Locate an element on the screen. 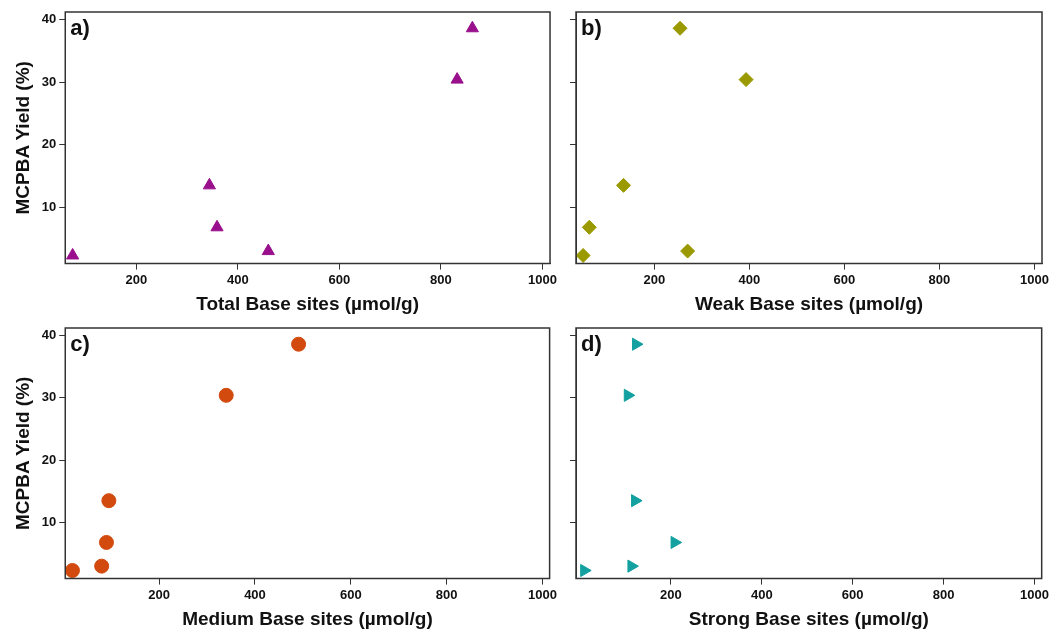 This screenshot has width=1052, height=631. annotation: a) is located at coordinates (80, 28).